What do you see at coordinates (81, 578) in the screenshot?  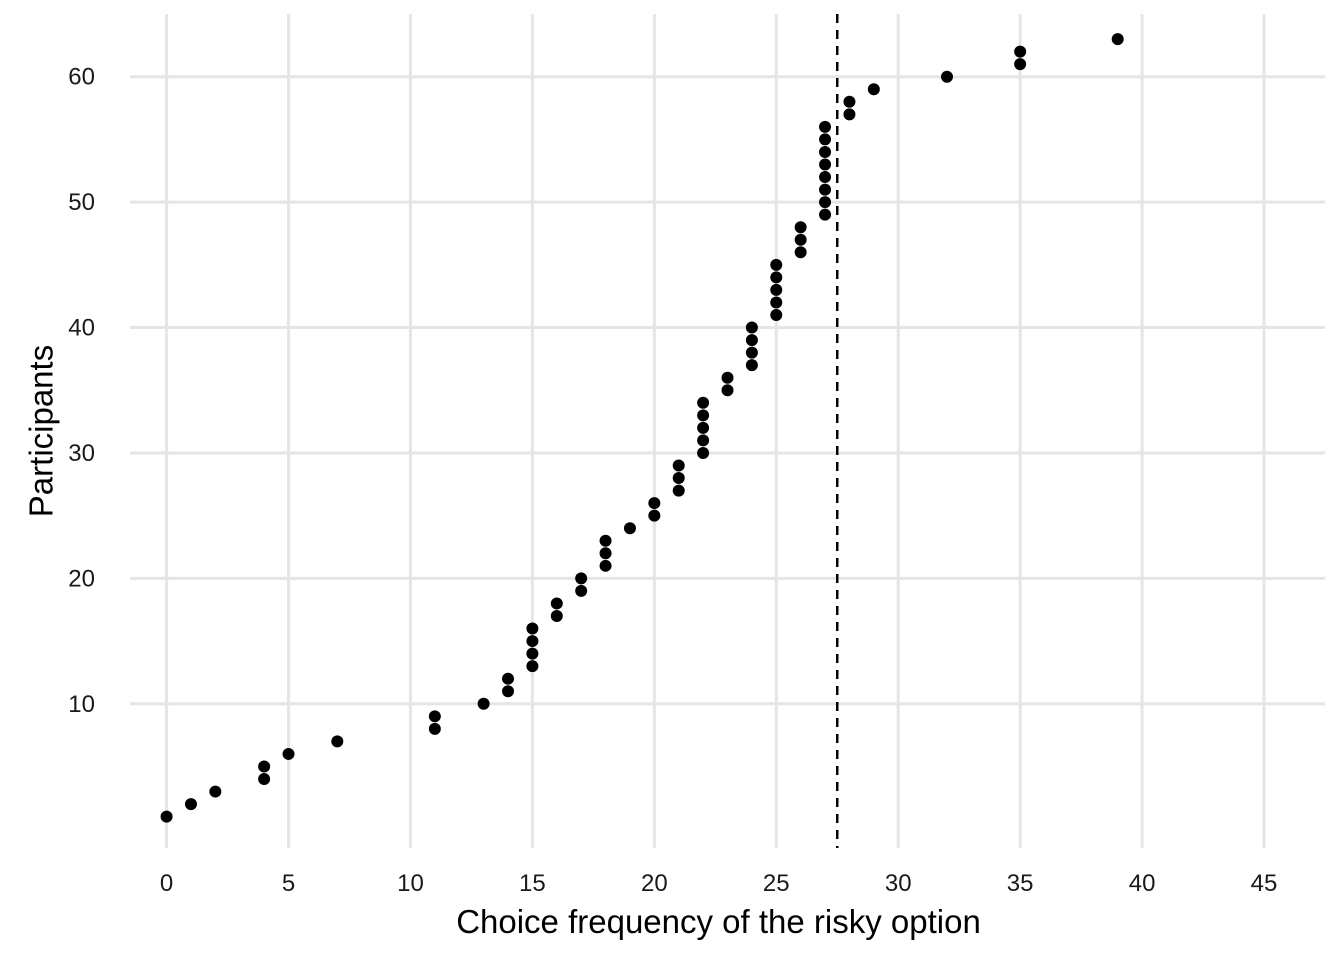 I see `y-tick-label: 20` at bounding box center [81, 578].